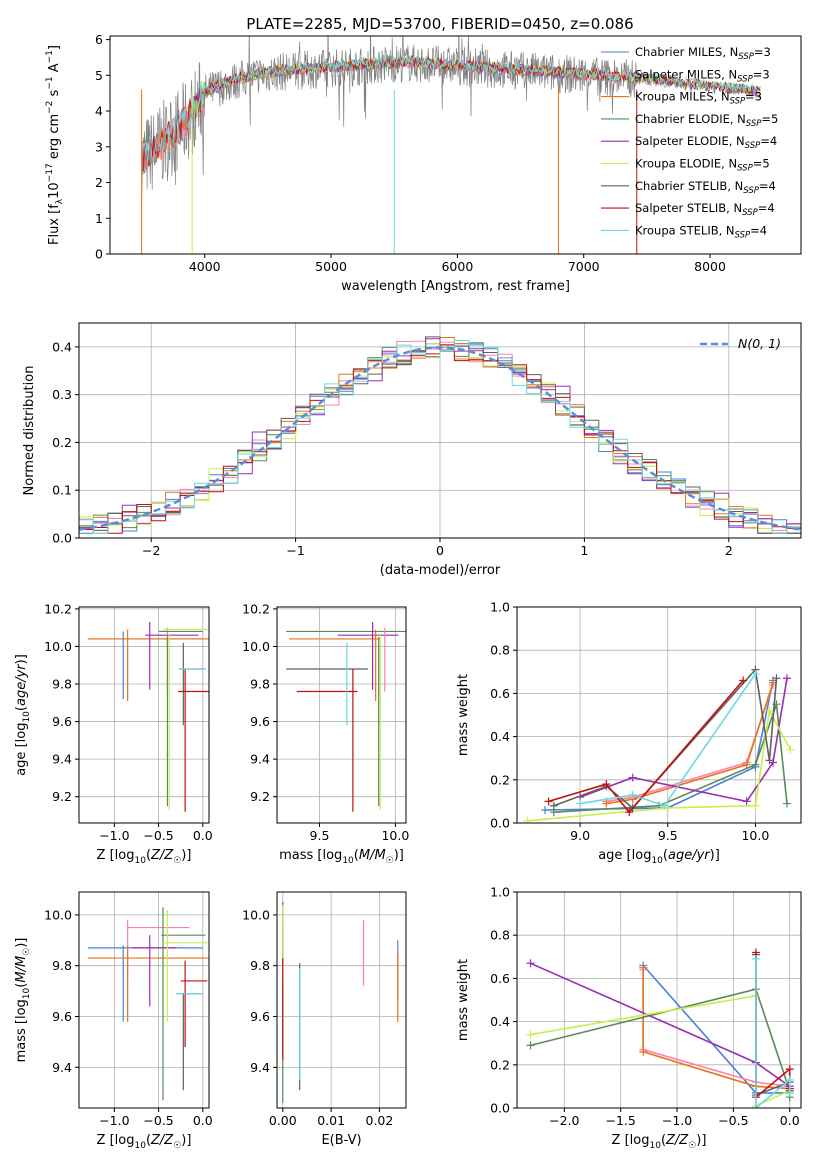  I want to click on massweight_vs_age-line-salpeter_stelib, so click(646, 746).